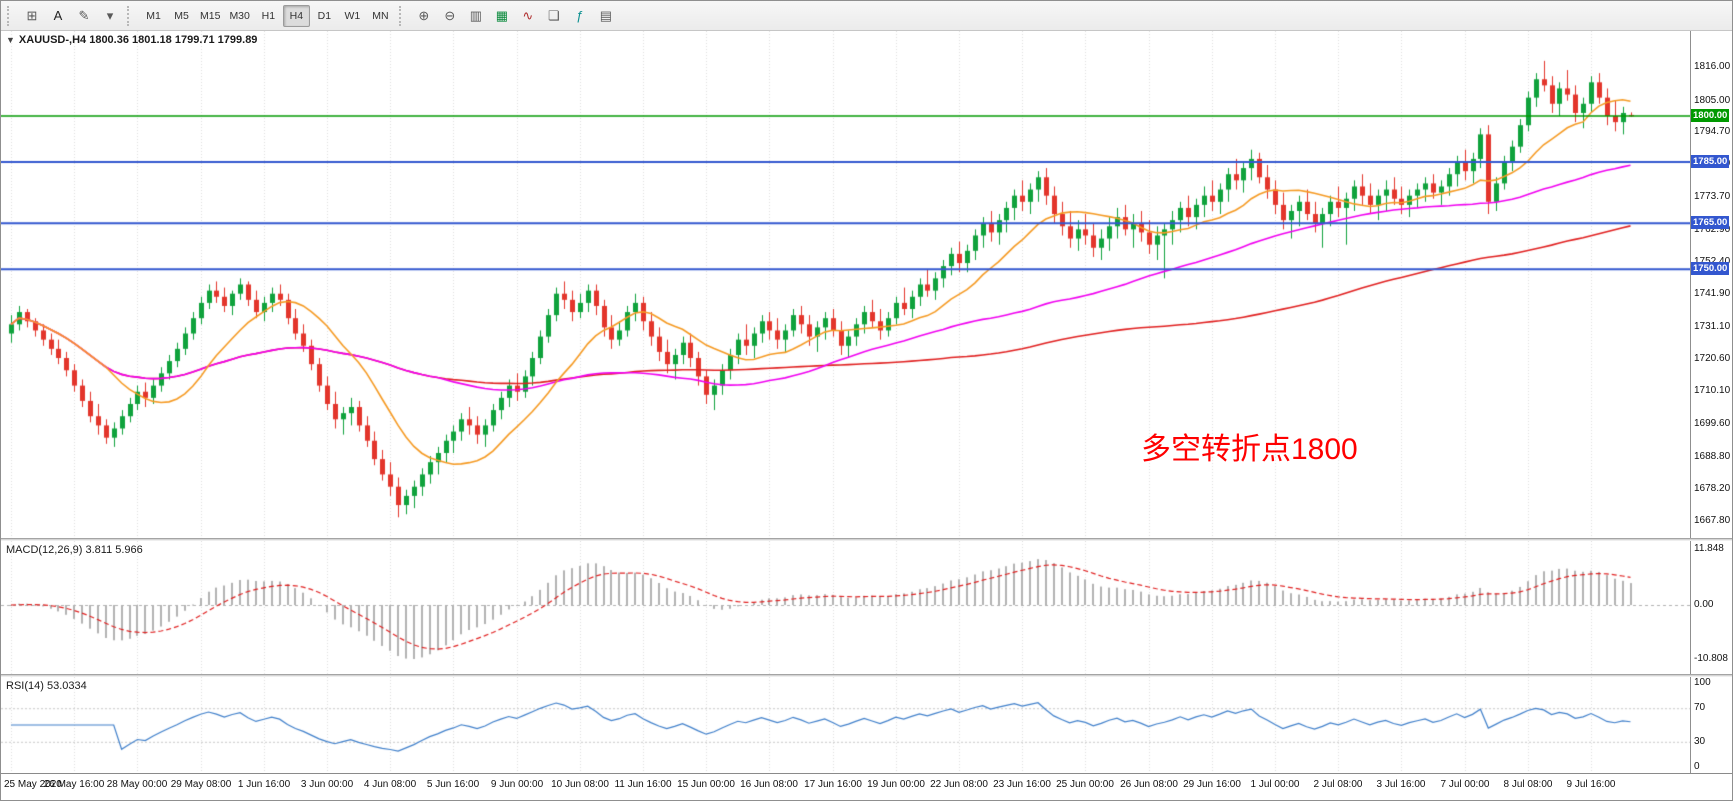 Image resolution: width=1733 pixels, height=801 pixels. What do you see at coordinates (866, 16) in the screenshot?
I see `toolbar: ⊞ A ✎ ▾ M1 M5 M15 M30 H1 H4 D1 W1 MN ⊕ ⊖ ▥ ▦ ∿ ❏ ƒ ▤` at bounding box center [866, 16].